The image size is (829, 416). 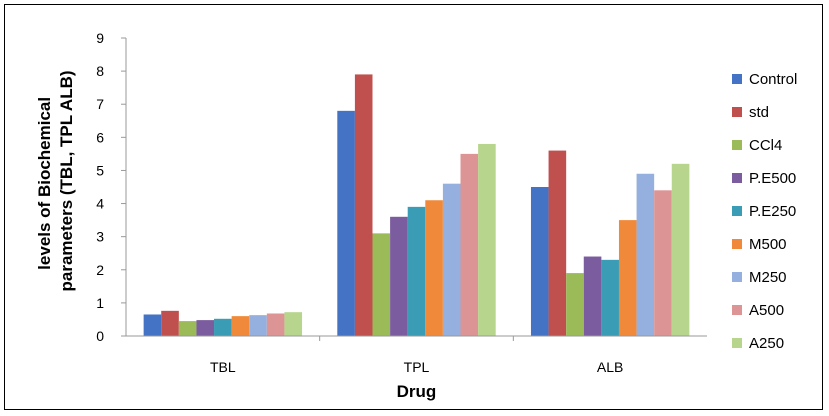 I want to click on y-axis-title-line-1: levels of Biochemical, so click(x=44, y=183).